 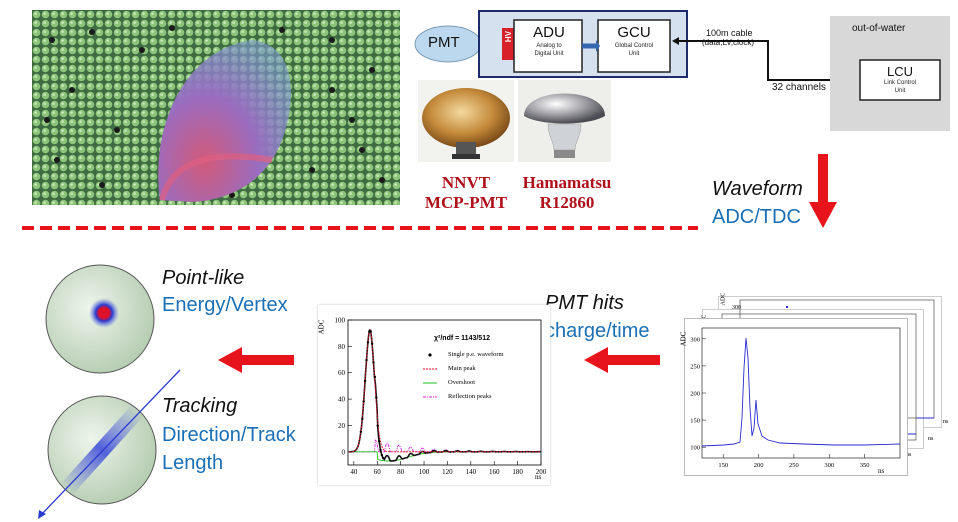 What do you see at coordinates (229, 435) in the screenshot?
I see `direction-track-label: Direction/Track` at bounding box center [229, 435].